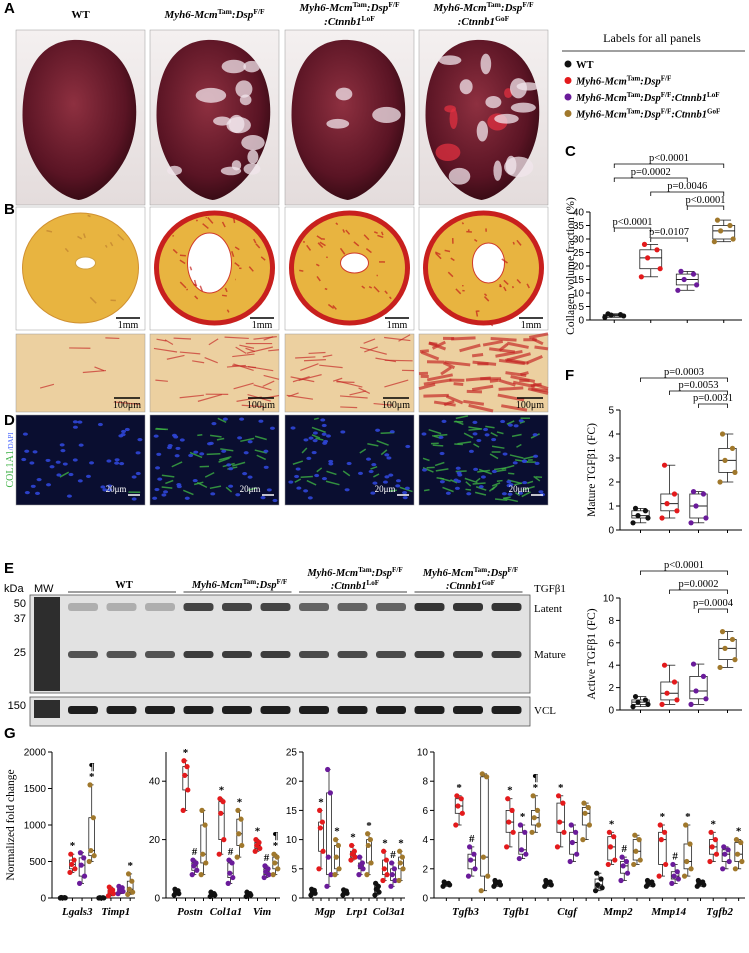  Describe the element at coordinates (581, 321) in the screenshot. I see `y-tick-label: 0` at that location.